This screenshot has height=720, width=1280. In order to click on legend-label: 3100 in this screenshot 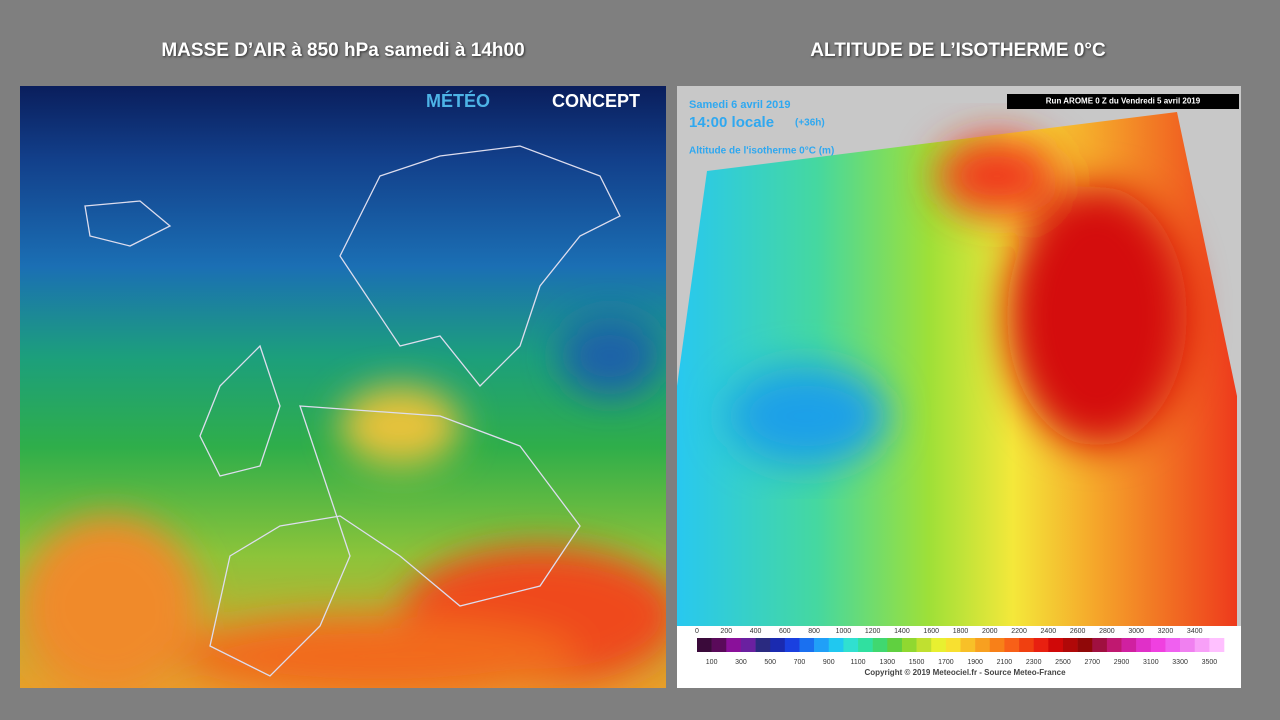, I will do `click(1151, 662)`.